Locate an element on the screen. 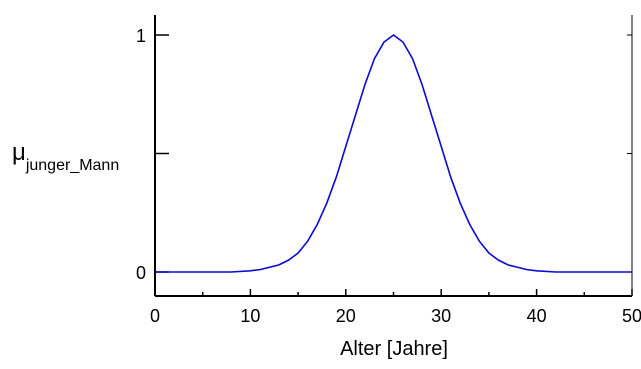 Image resolution: width=641 pixels, height=369 pixels. x-tick-label: 40 is located at coordinates (537, 316).